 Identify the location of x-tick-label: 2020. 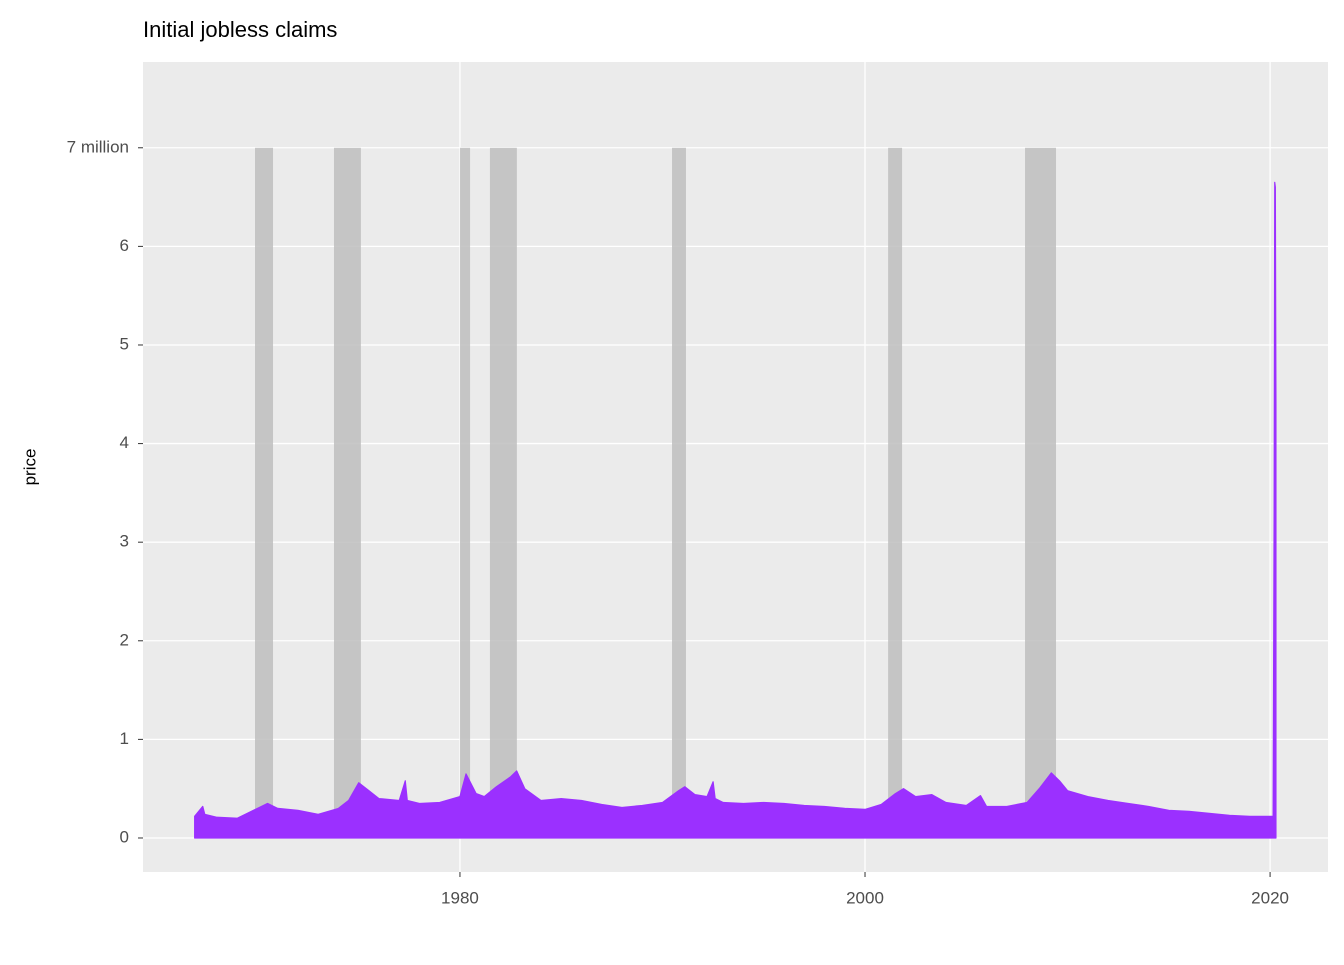
(1270, 897).